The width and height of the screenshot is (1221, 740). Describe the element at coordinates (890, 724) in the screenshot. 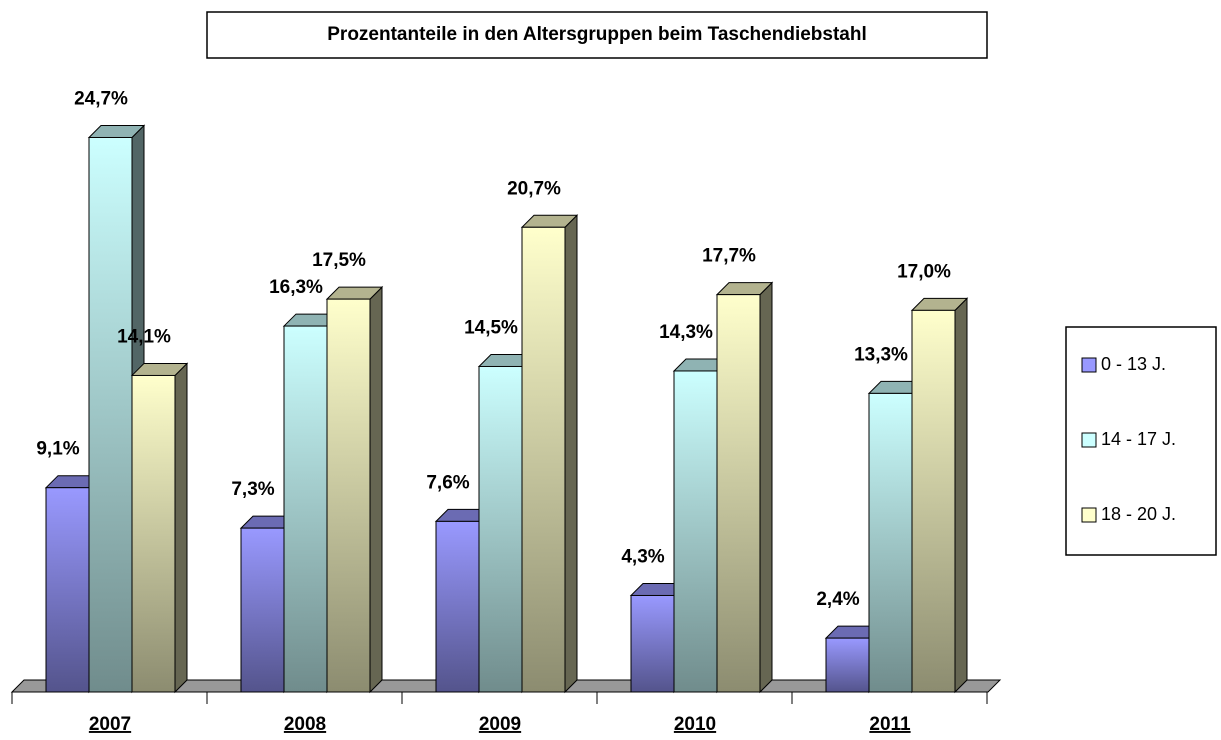

I see `x-tick-label: 2011` at that location.